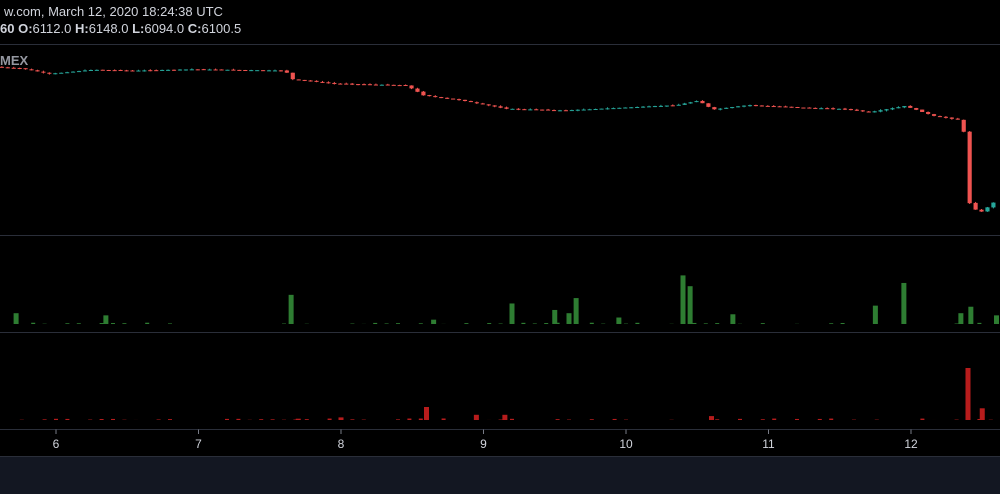 This screenshot has width=1000, height=494. Describe the element at coordinates (341, 444) in the screenshot. I see `time-tick-label: 8` at that location.